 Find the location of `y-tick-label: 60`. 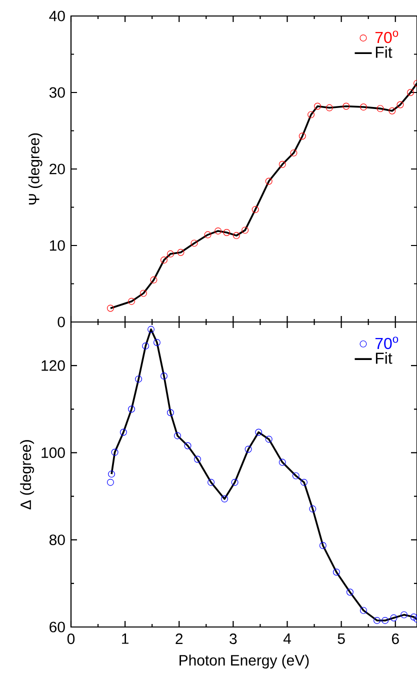

y-tick-label: 60 is located at coordinates (57, 627).